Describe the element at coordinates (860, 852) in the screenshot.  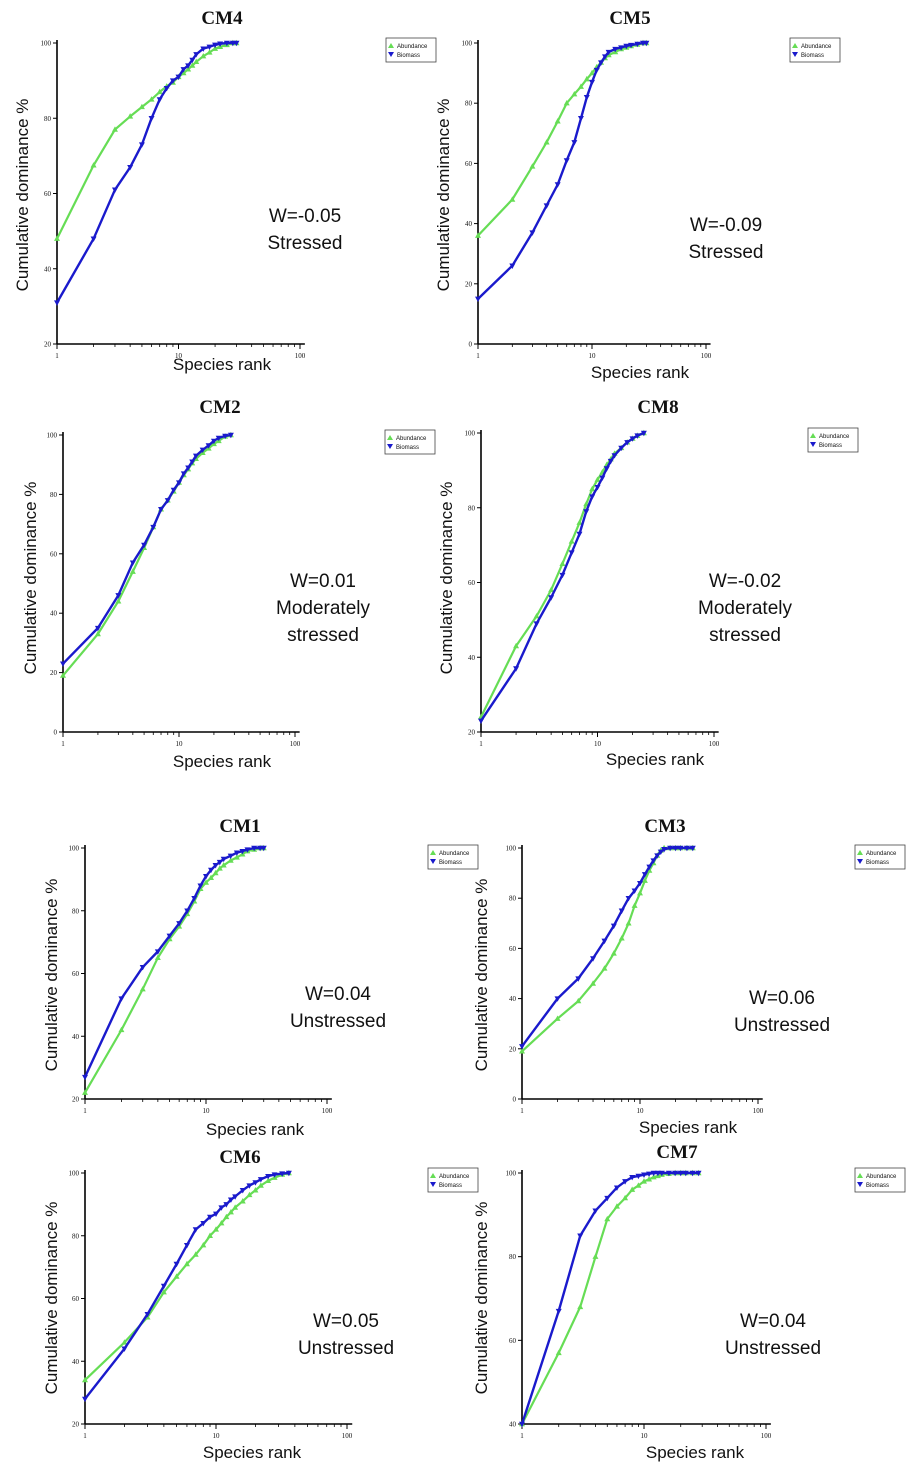
I see `legend-marker-abundance` at that location.